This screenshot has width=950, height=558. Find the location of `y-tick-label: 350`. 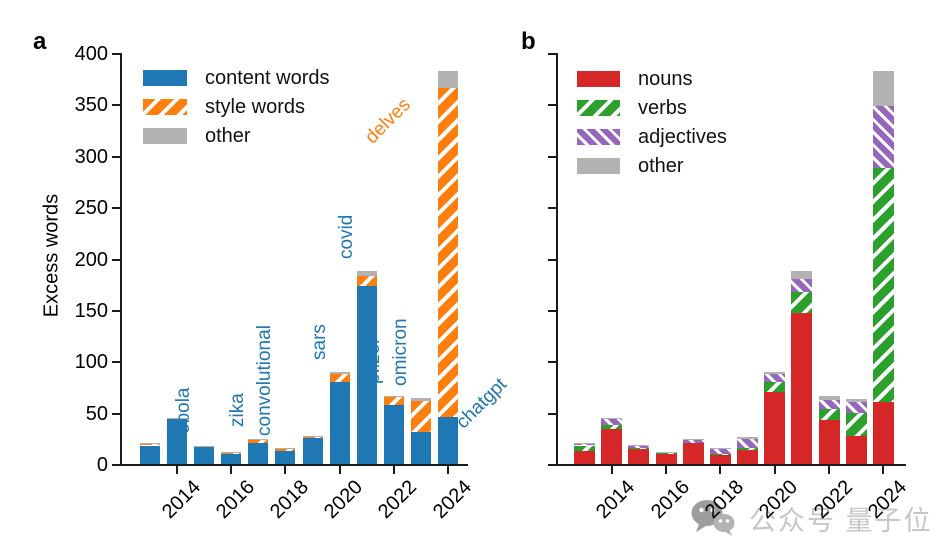

y-tick-label: 350 is located at coordinates (91, 105).